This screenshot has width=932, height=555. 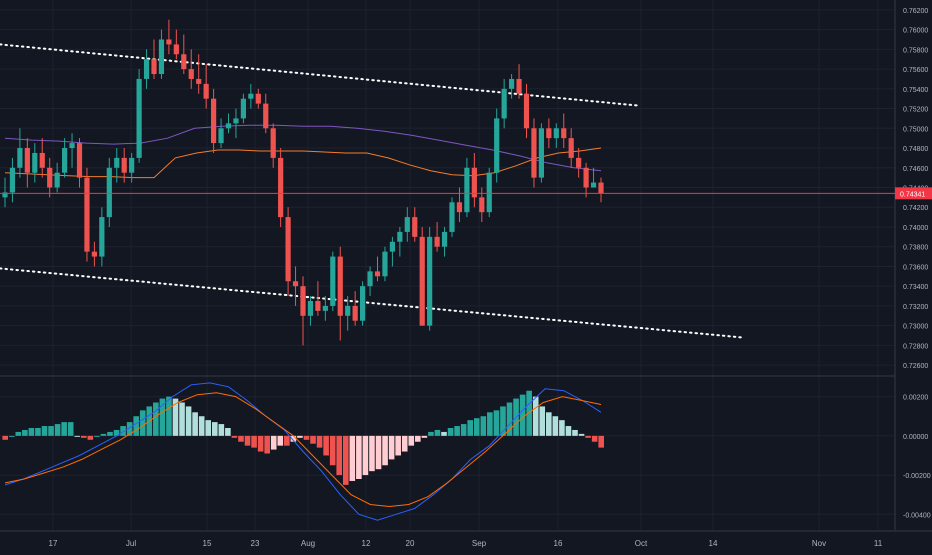 I want to click on macd-axis: 0.00200 0.00000 -0.00200 -0.00400, so click(x=917, y=457).